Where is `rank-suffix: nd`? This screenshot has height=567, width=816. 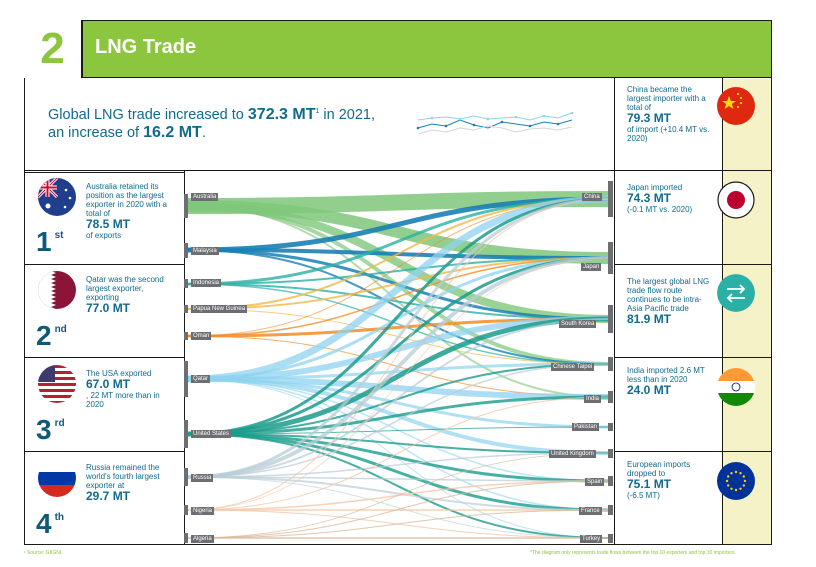 rank-suffix: nd is located at coordinates (60, 329).